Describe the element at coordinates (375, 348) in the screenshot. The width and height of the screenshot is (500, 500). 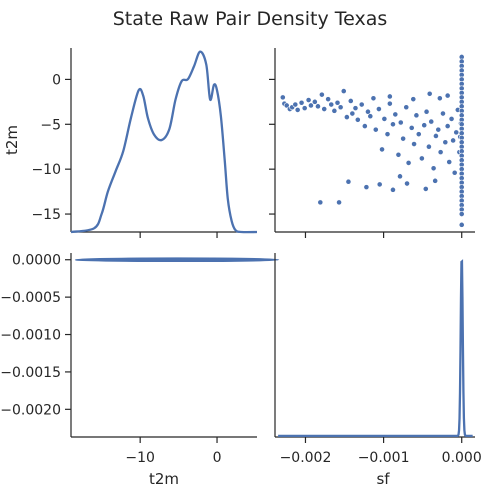
I see `sf-density-curve` at that location.